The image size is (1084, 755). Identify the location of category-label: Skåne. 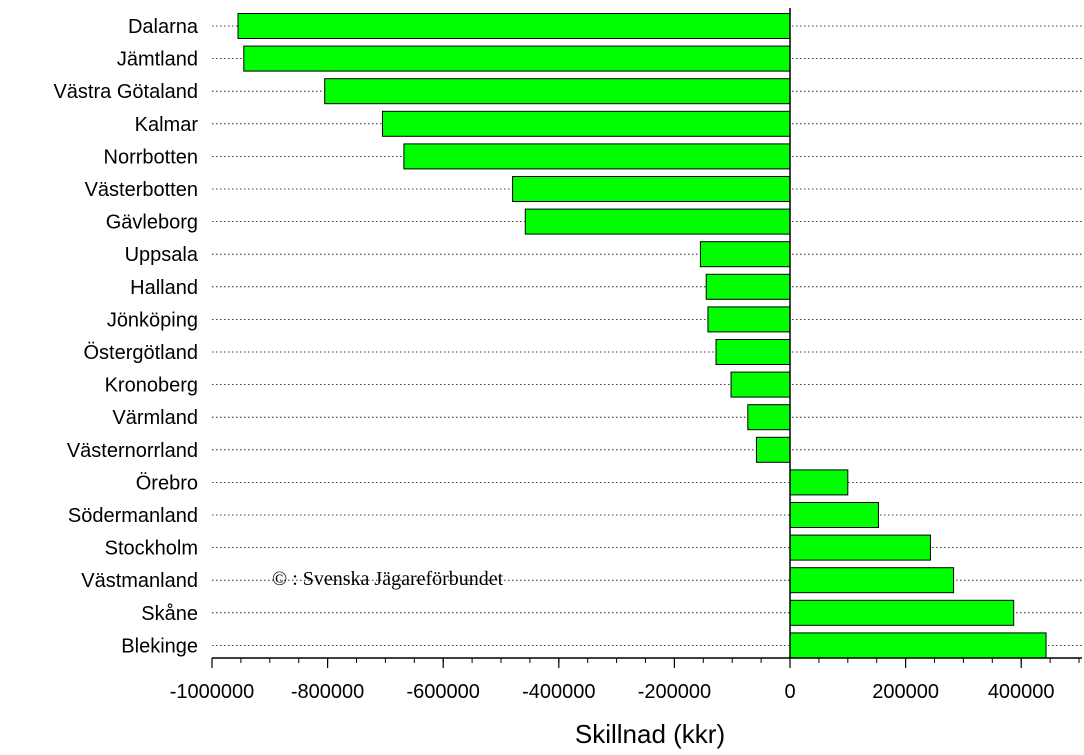
(169, 614).